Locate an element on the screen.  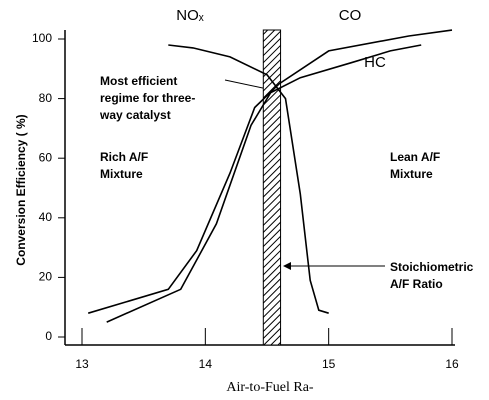
annotation: Lean A/F is located at coordinates (415, 157).